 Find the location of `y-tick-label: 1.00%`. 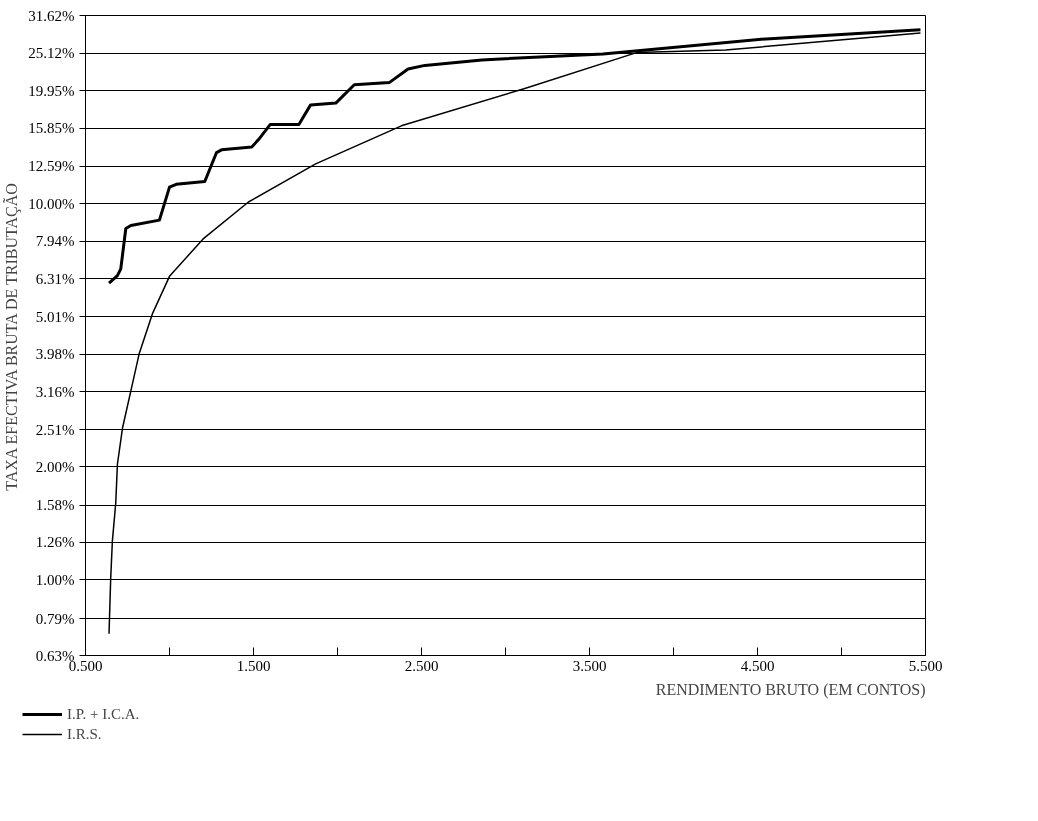

y-tick-label: 1.00% is located at coordinates (55, 579).